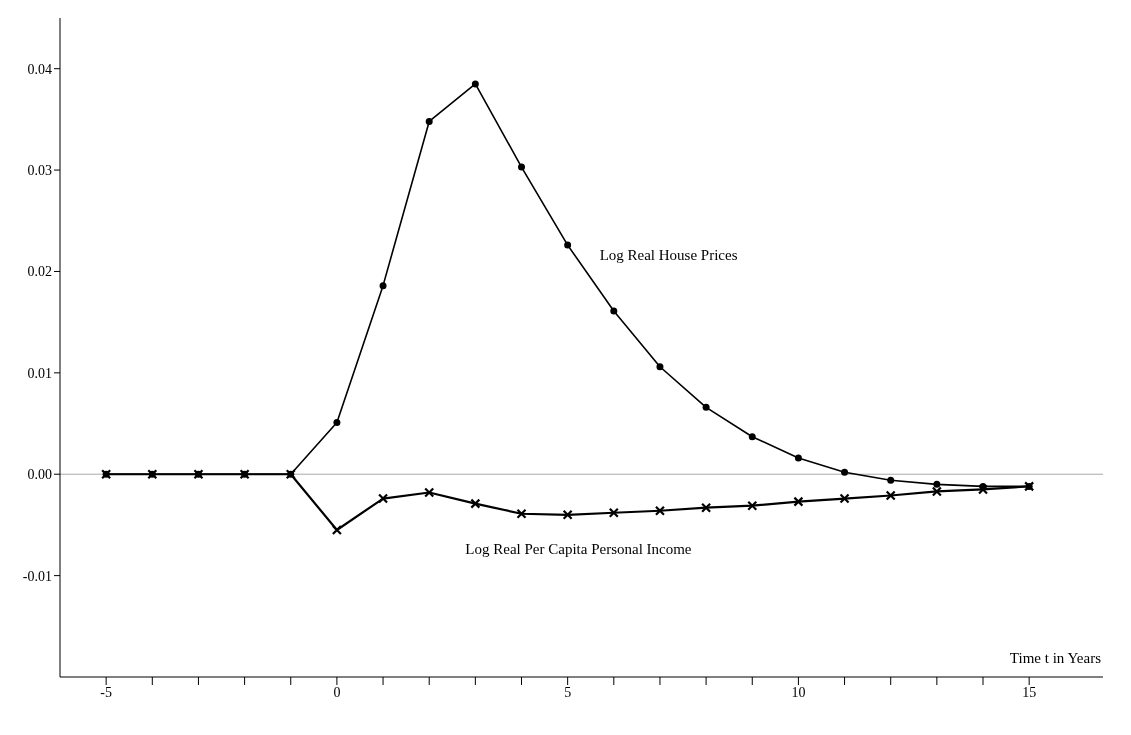  Describe the element at coordinates (39, 475) in the screenshot. I see `y-tick-label: 0.00` at that location.